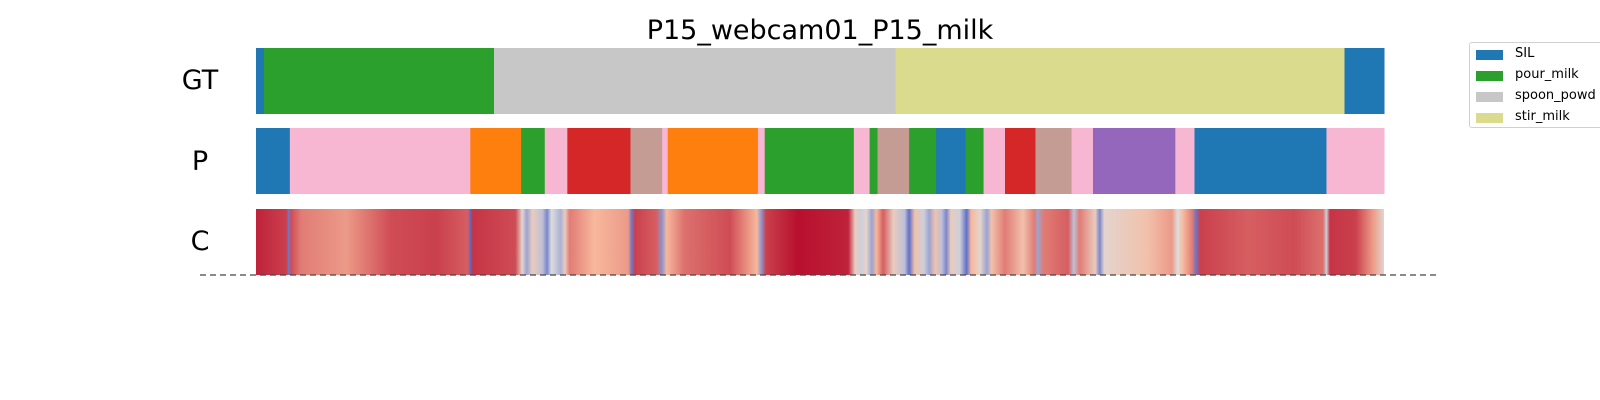 Image resolution: width=1600 pixels, height=400 pixels. What do you see at coordinates (1555, 95) in the screenshot?
I see `legend-label-spoon-powd: spoon_powd` at bounding box center [1555, 95].